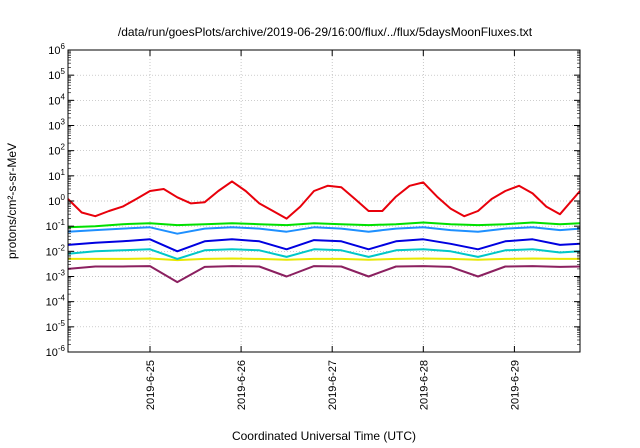 This screenshot has width=640, height=448. I want to click on y-tick-label: 10⁻¹, so click(56, 225).